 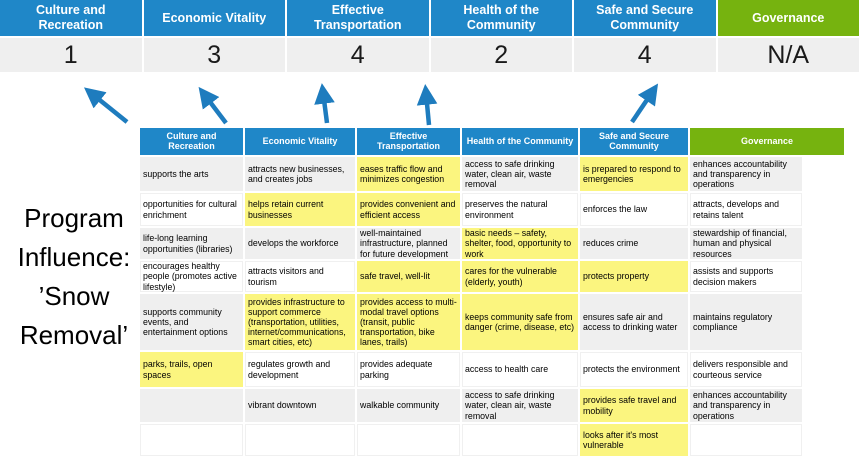 I want to click on matrix-cell-r7-c3: walkable community, so click(x=408, y=405).